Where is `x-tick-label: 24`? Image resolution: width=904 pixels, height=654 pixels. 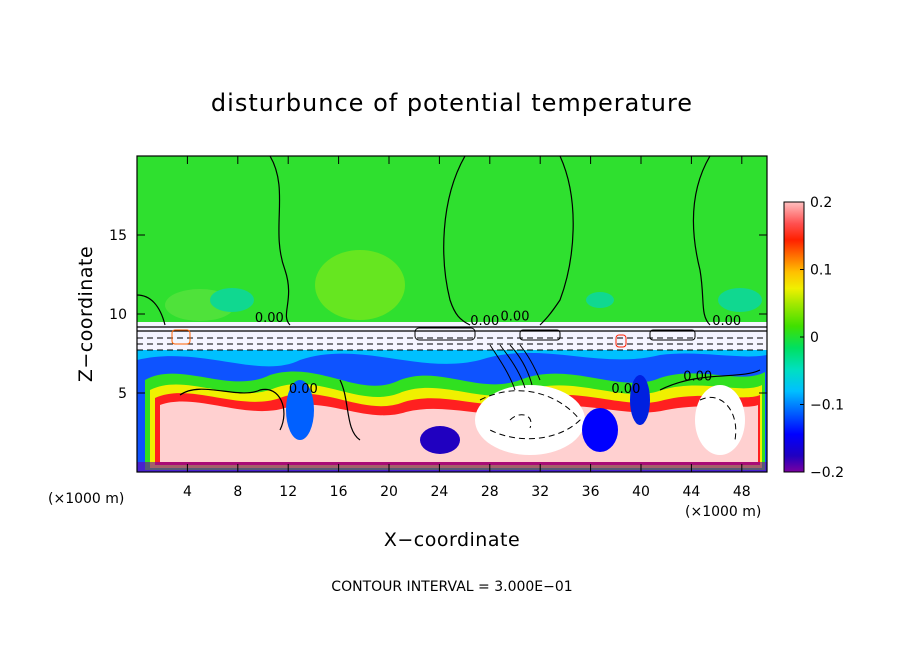 x-tick-label: 24 is located at coordinates (439, 492).